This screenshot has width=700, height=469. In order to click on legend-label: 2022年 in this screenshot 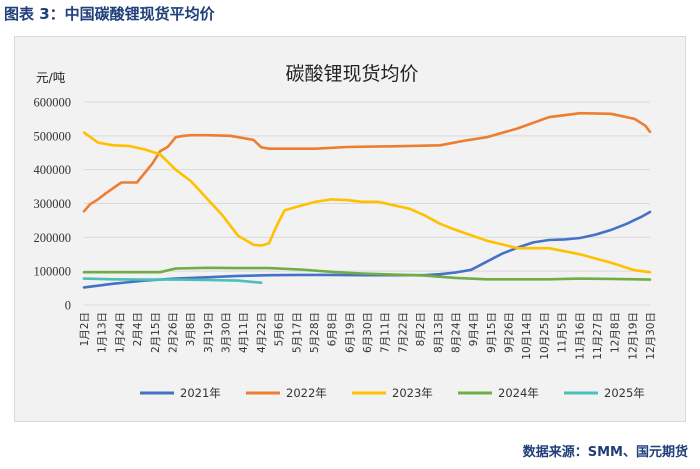, I will do `click(306, 393)`.